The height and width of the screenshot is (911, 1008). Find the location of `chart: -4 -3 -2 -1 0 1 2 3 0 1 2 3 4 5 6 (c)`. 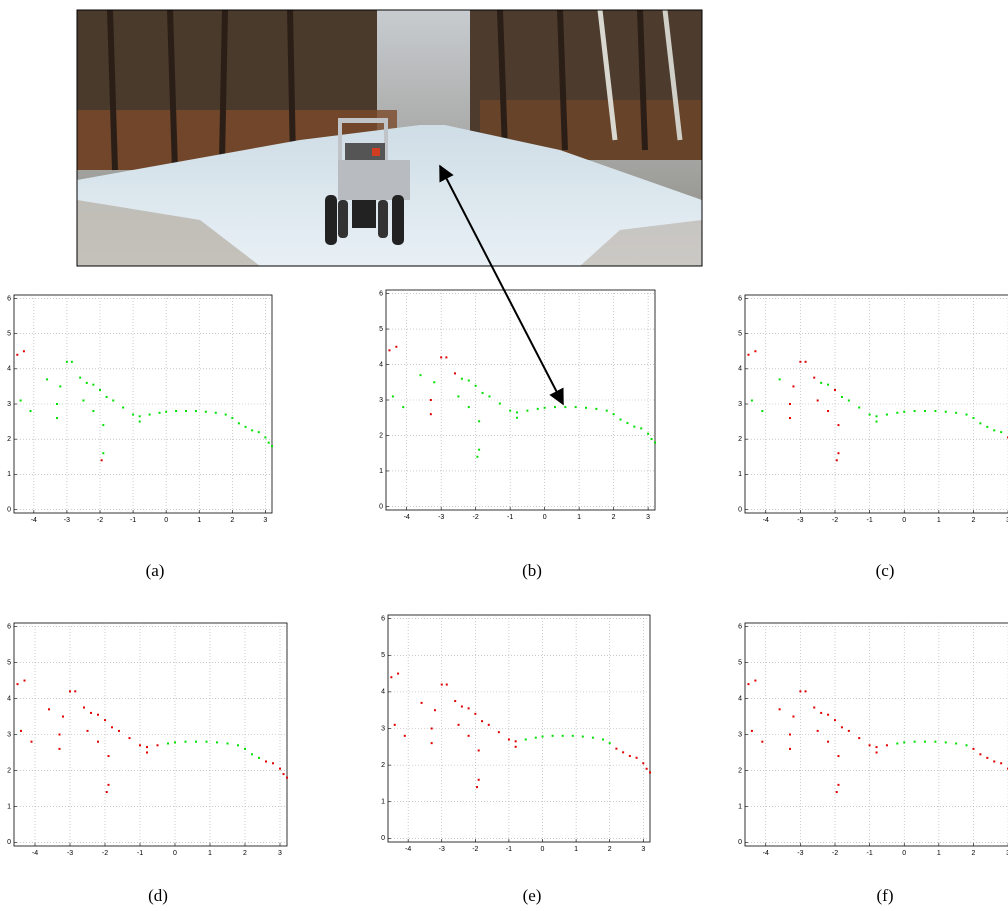

chart: -4 -3 -2 -1 0 1 2 3 0 1 2 3 4 5 6 (c) is located at coordinates (873, 437).